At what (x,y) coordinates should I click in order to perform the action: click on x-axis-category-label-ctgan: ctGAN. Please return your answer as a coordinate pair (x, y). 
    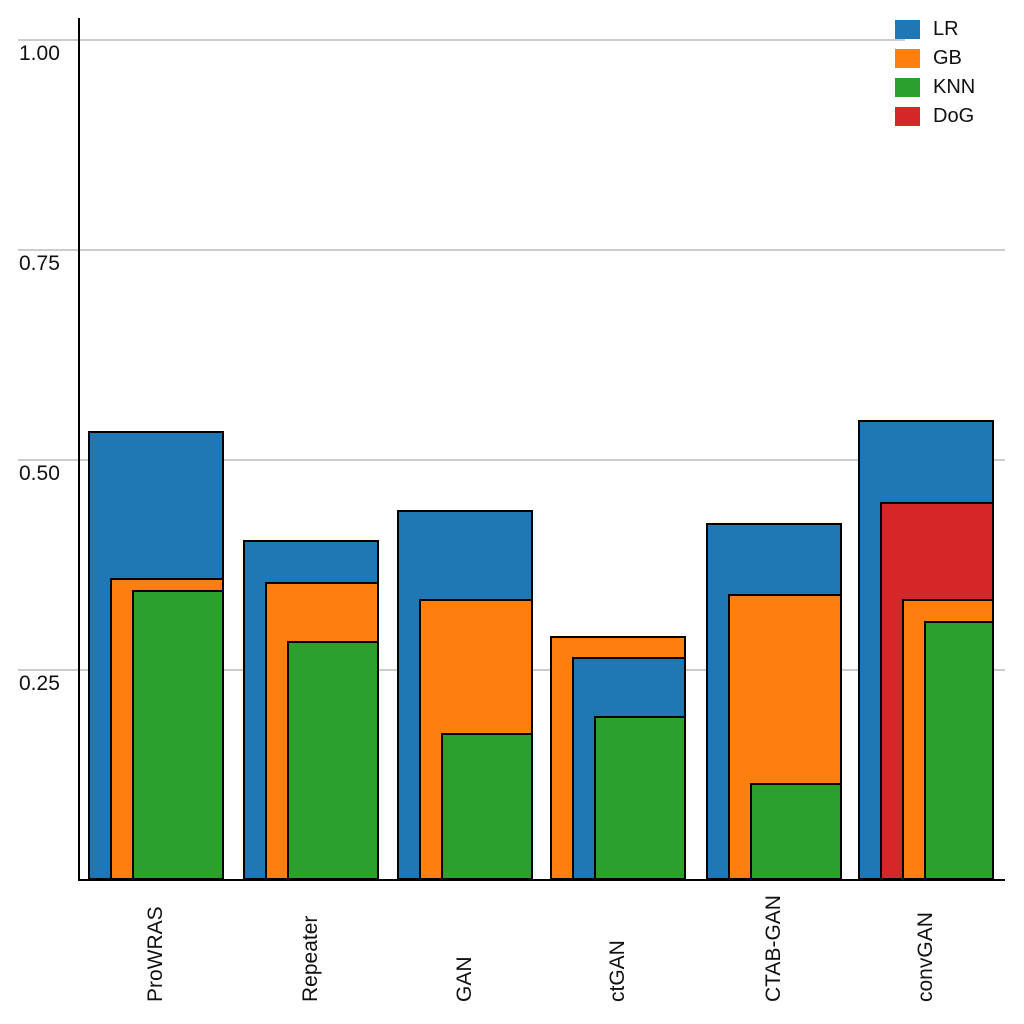
    Looking at the image, I should click on (617, 971).